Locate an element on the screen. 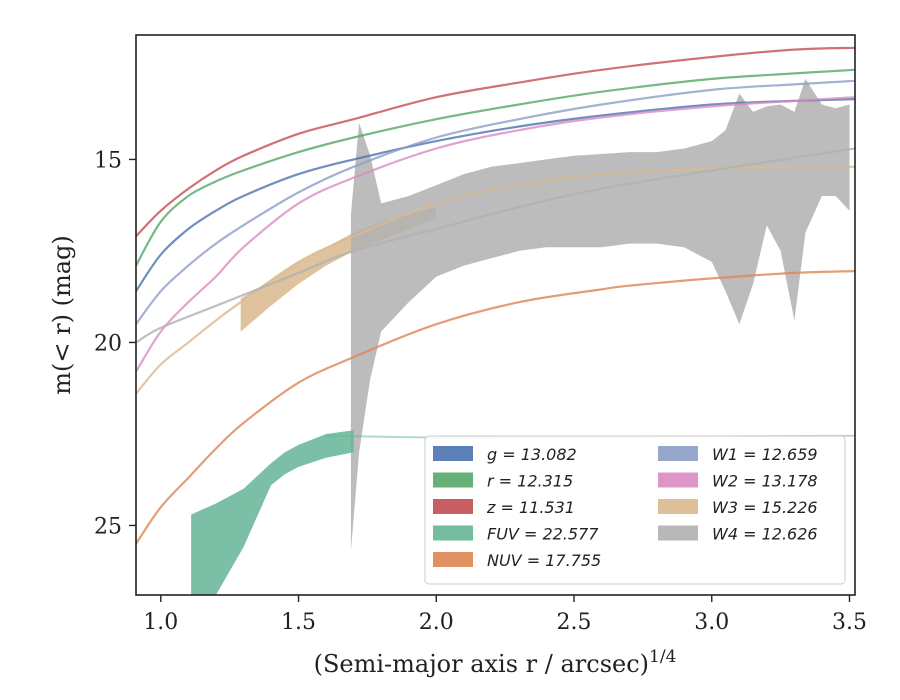 The height and width of the screenshot is (700, 900). legend-swatch-g is located at coordinates (453, 453).